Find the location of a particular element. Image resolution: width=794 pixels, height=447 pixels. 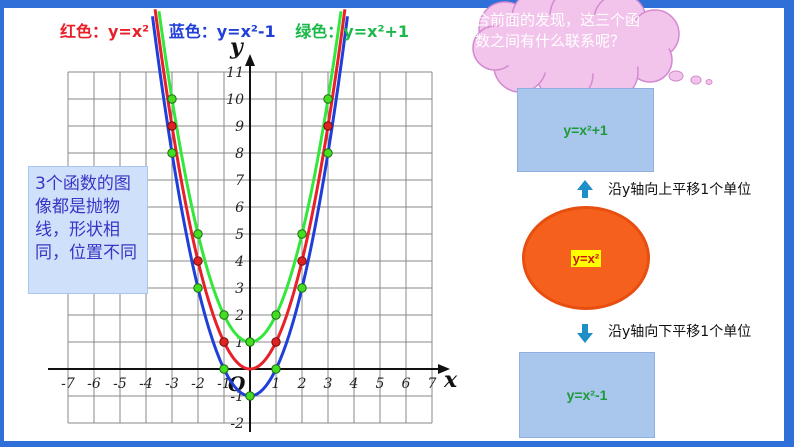

box-up: y=x²+1 is located at coordinates (585, 130).